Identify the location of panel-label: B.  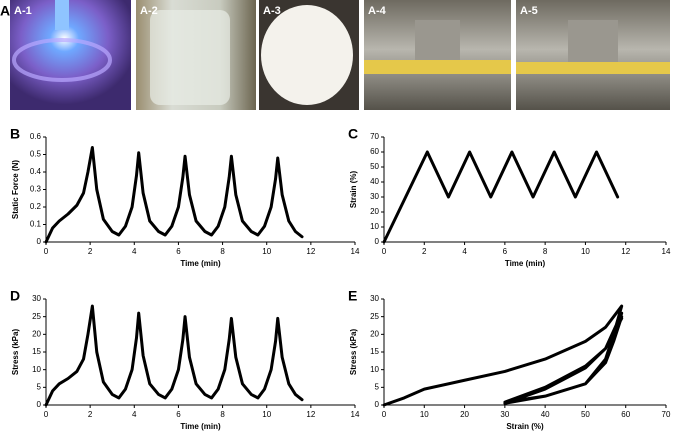
(15, 134).